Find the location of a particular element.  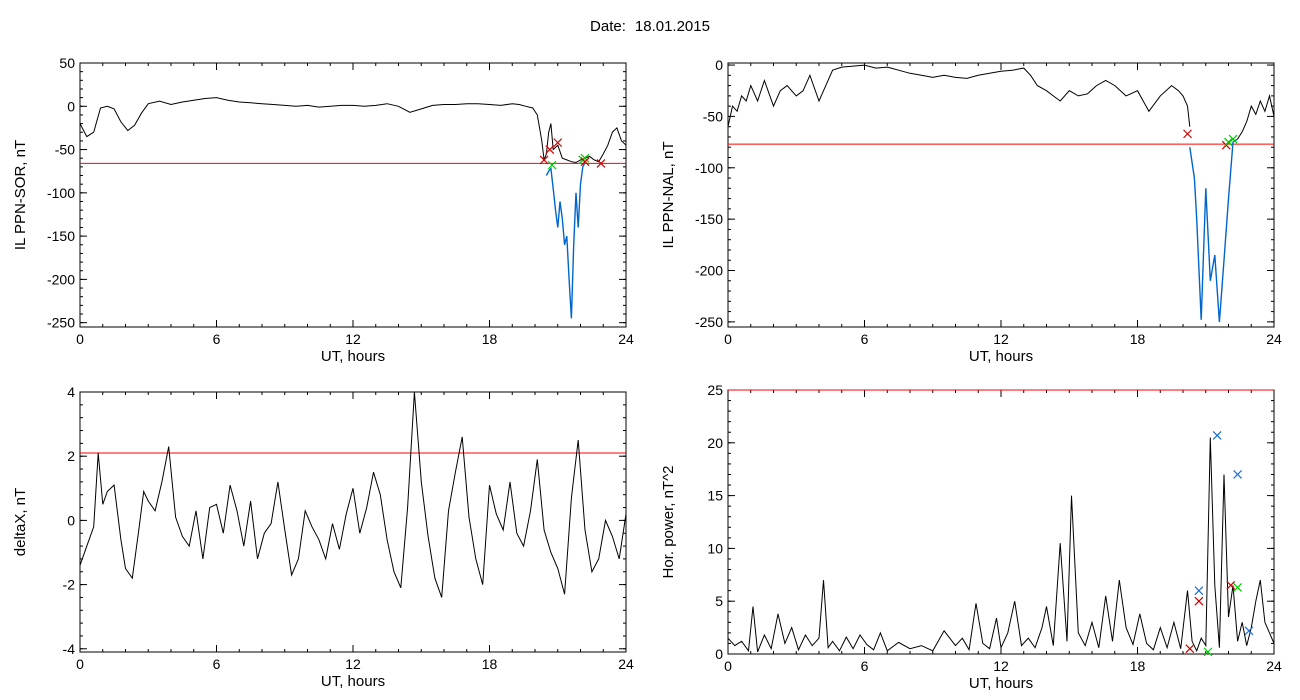

y-tick-label: -4 is located at coordinates (69, 649).